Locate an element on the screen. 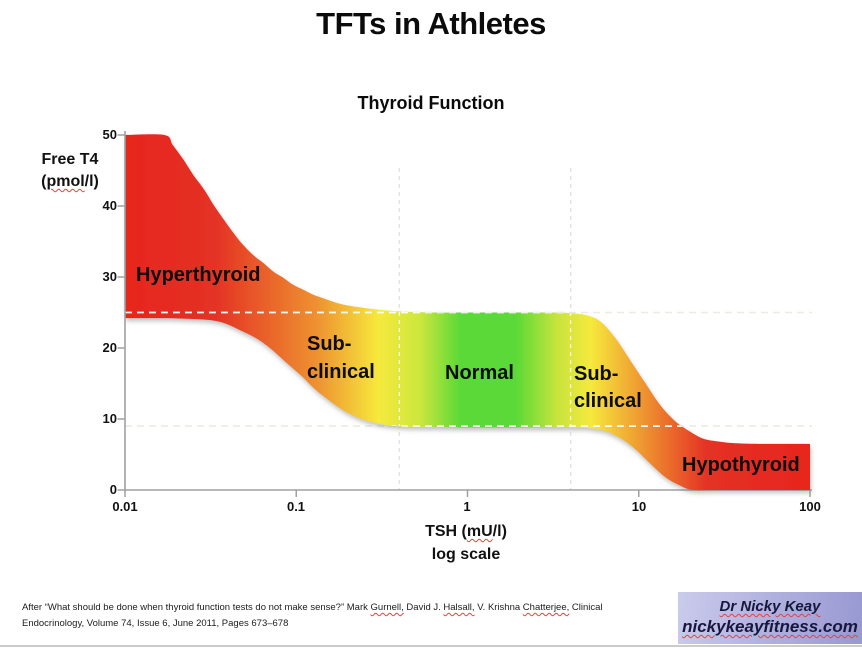 The image size is (862, 650). y-tick-label: 30 is located at coordinates (109, 276).